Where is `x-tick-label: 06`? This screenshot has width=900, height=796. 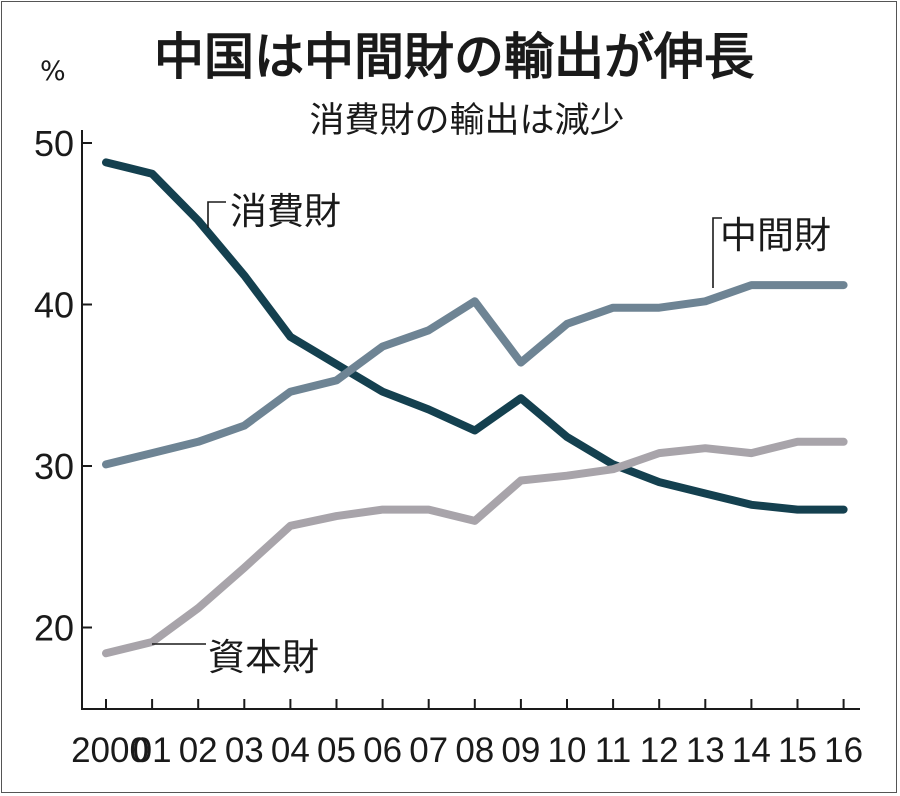 x-tick-label: 06 is located at coordinates (382, 750).